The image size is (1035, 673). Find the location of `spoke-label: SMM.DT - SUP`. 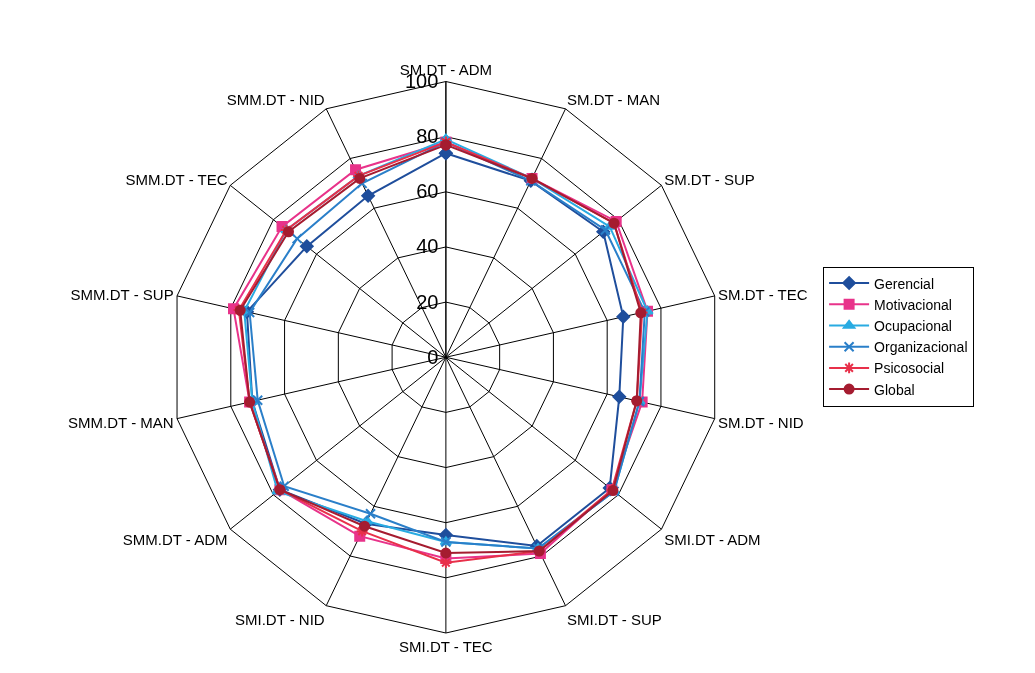

spoke-label: SMM.DT - SUP is located at coordinates (122, 294).